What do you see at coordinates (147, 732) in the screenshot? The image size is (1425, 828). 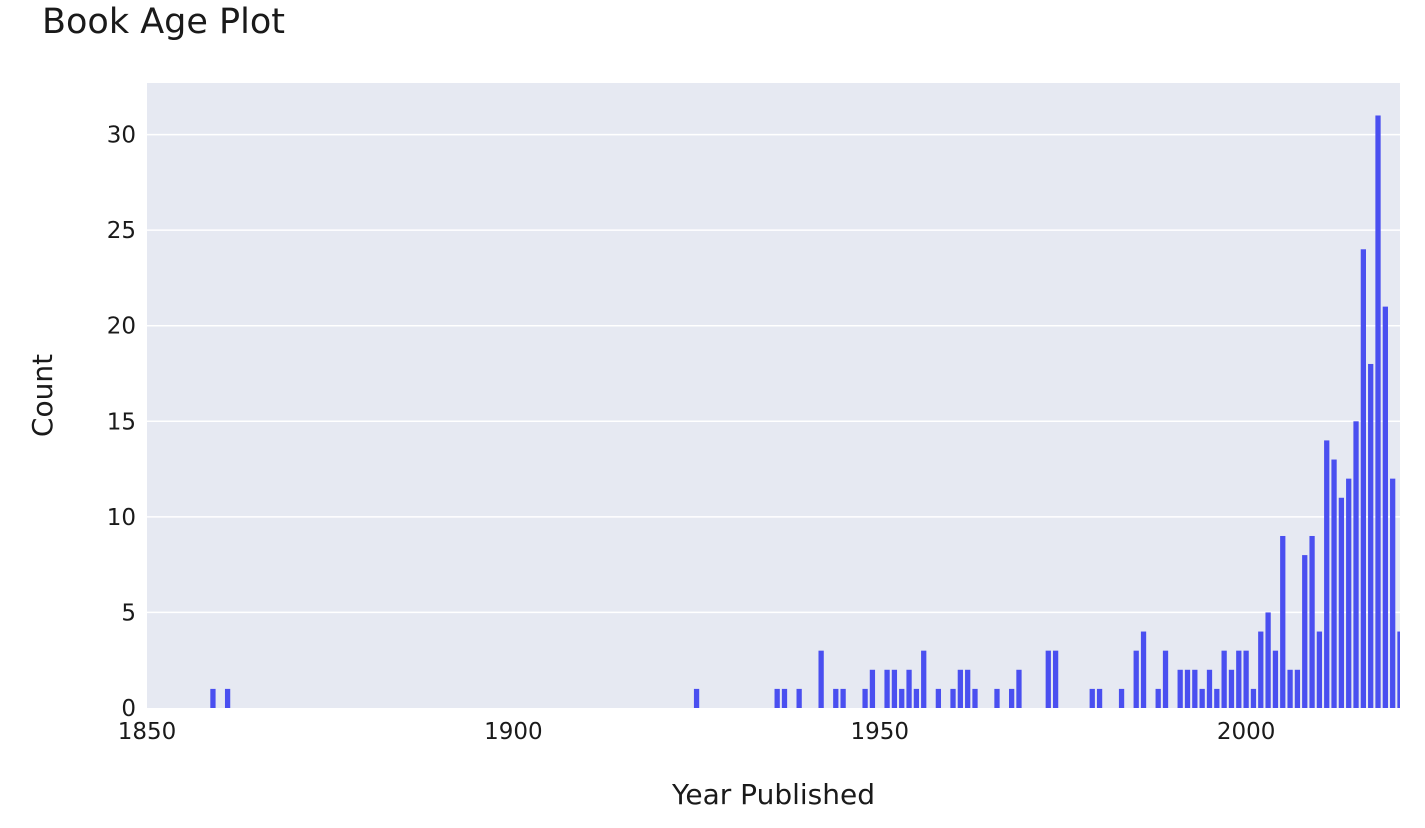 I see `x-tick-label: 1850` at bounding box center [147, 732].